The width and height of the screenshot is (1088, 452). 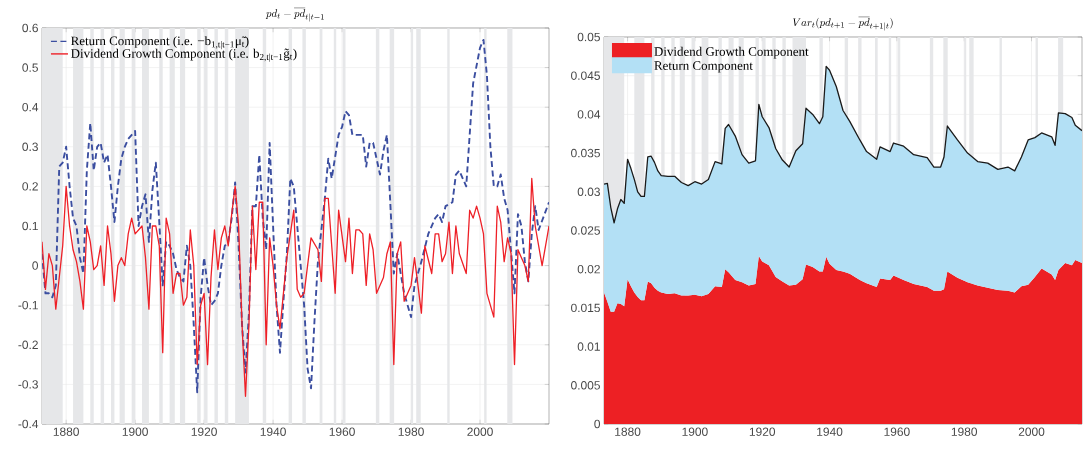 What do you see at coordinates (588, 346) in the screenshot?
I see `y-tick-label: 0.01` at bounding box center [588, 346].